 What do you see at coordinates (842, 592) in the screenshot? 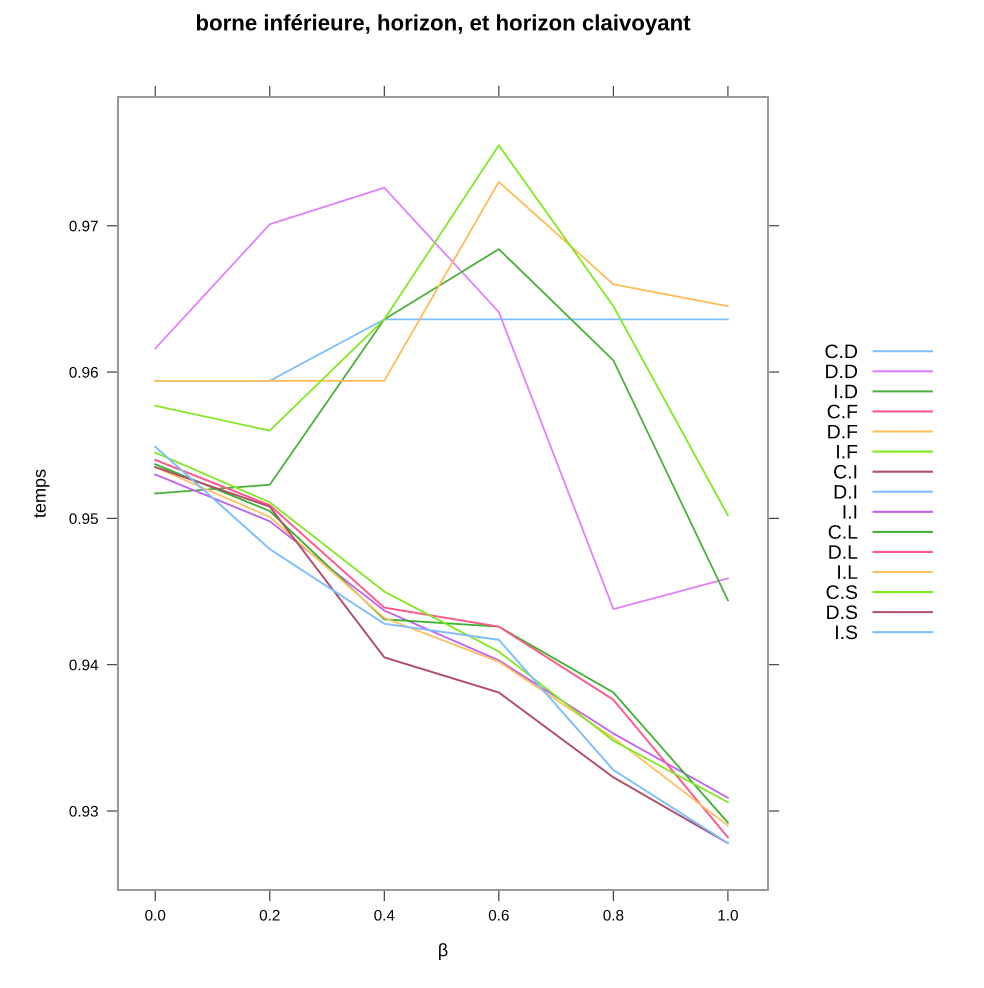
I see `legend-label: C.S` at bounding box center [842, 592].